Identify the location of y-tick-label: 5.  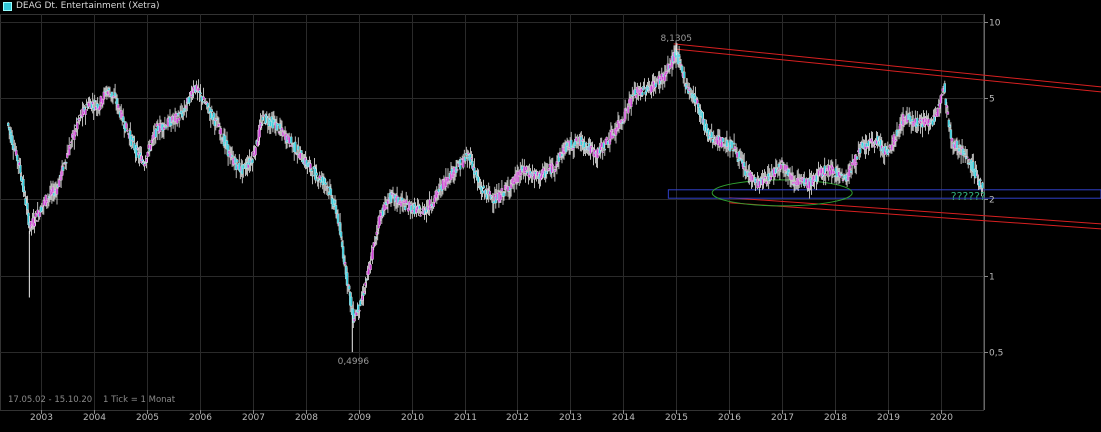
(992, 100).